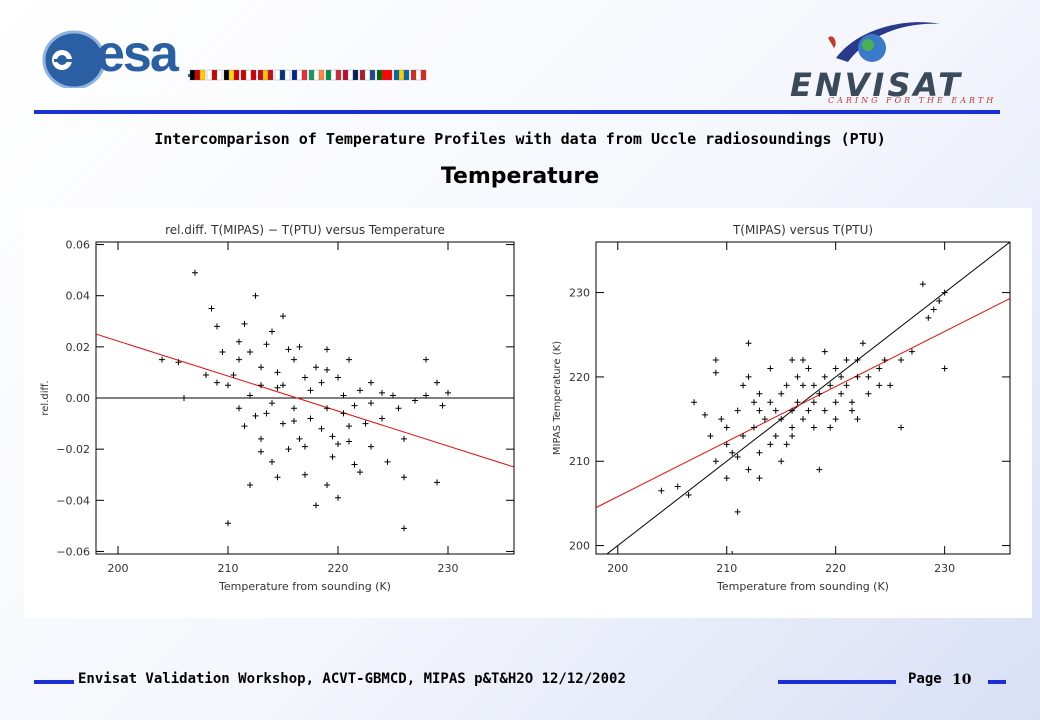 Image resolution: width=1040 pixels, height=720 pixels. I want to click on envisat-swoosh-icon, so click(888, 42).